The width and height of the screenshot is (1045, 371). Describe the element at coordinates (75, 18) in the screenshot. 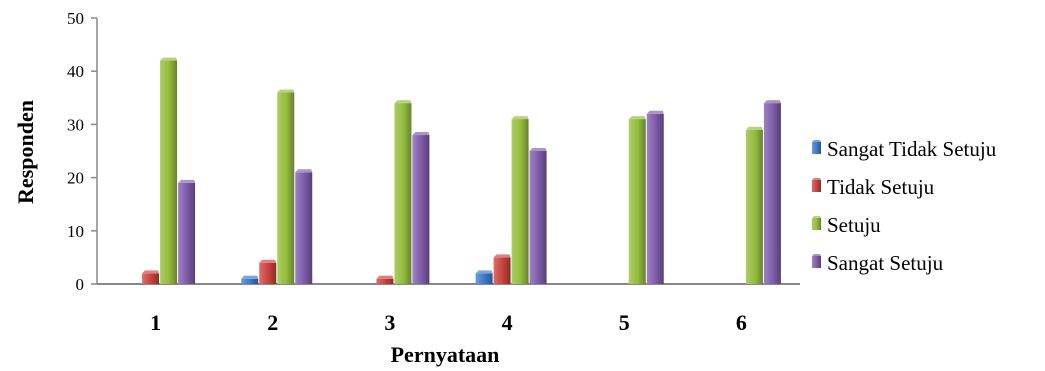

I see `y-tick-label: 50` at that location.